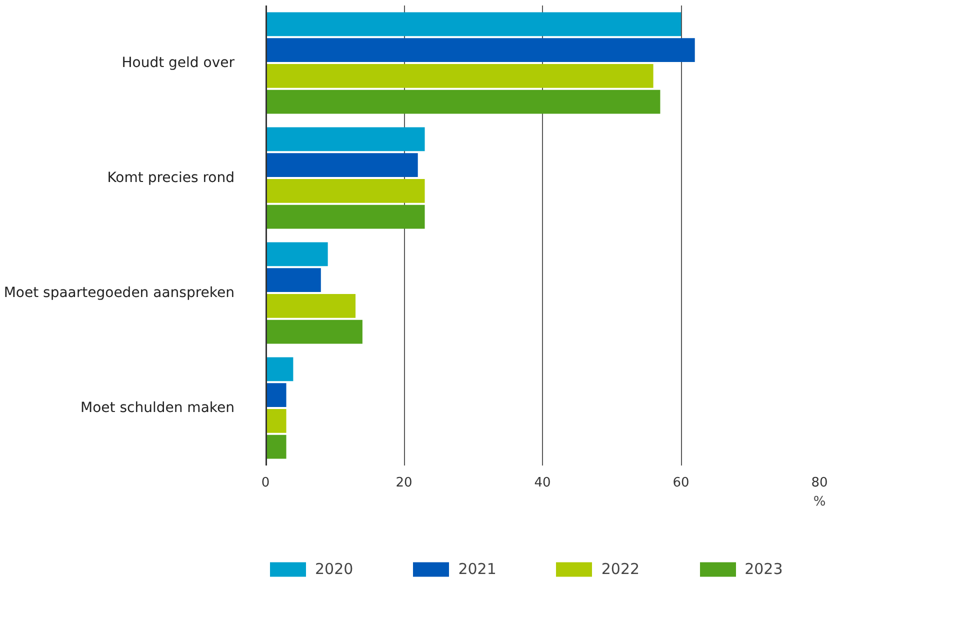 The image size is (959, 632). Describe the element at coordinates (119, 293) in the screenshot. I see `y-tick-label: Moet spaartegoeden aanspreken` at that location.